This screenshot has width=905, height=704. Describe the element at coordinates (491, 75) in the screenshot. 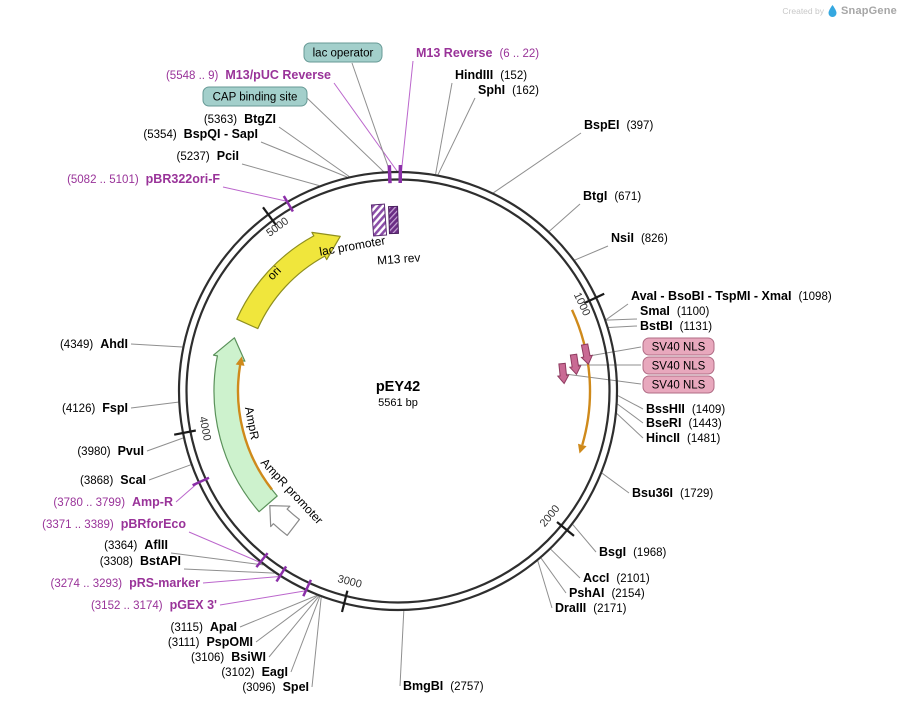

I see `restriction-site-label: HindIII (152)` at that location.